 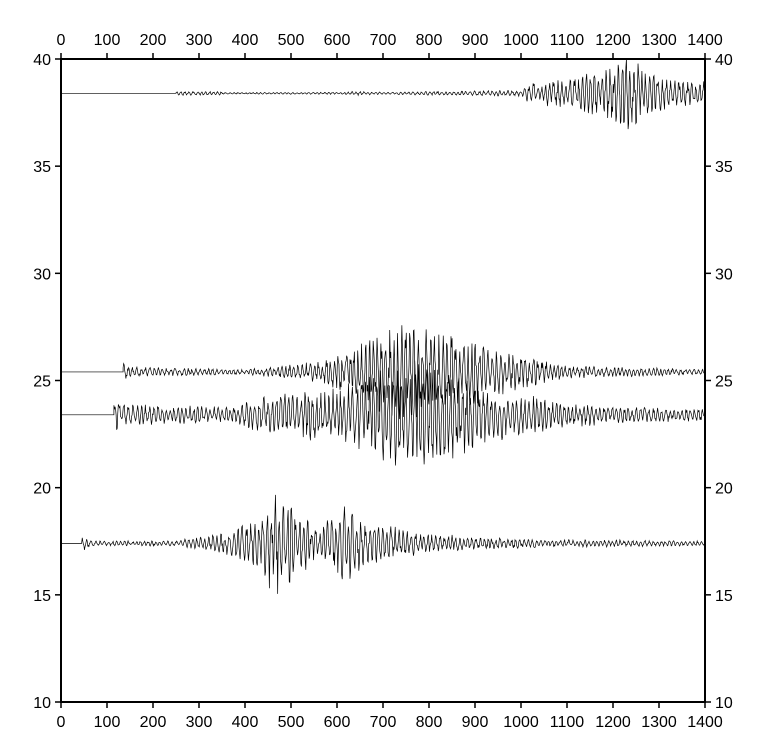 What do you see at coordinates (245, 40) in the screenshot?
I see `x-top-tick-label: 400` at bounding box center [245, 40].